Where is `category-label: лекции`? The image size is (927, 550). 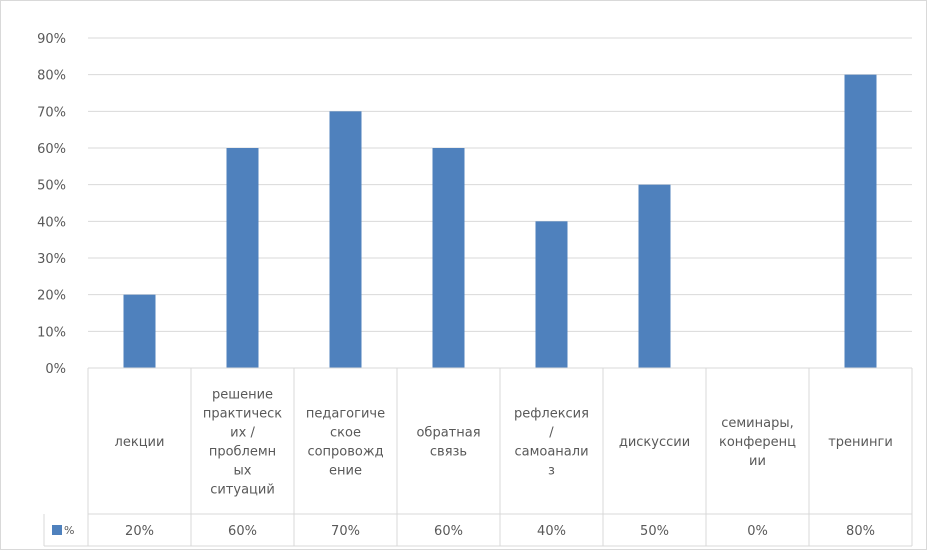 category-label: лекции is located at coordinates (140, 442).